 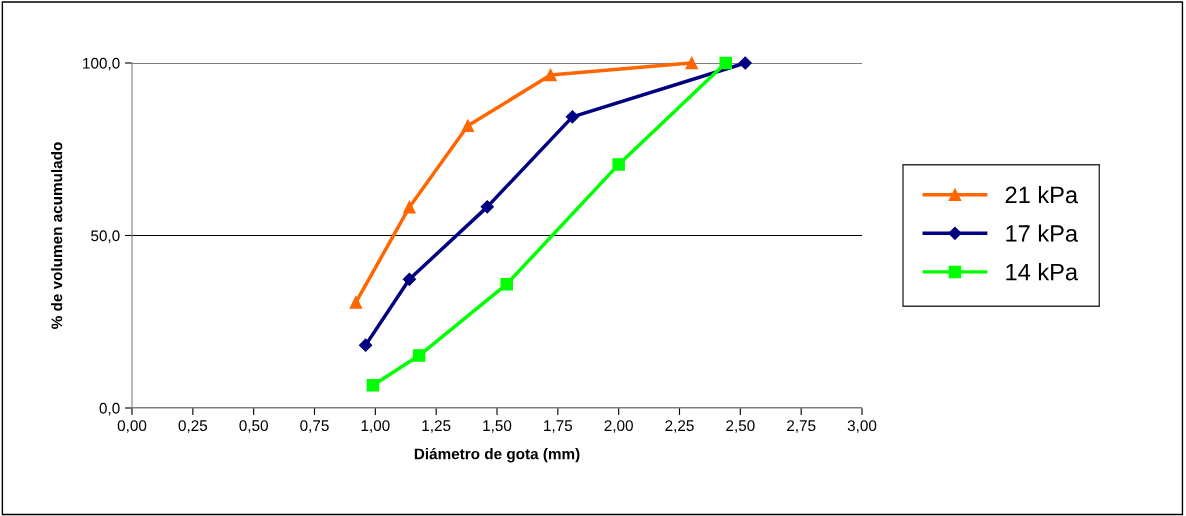 What do you see at coordinates (314, 426) in the screenshot?
I see `x-tick-label: 0,75` at bounding box center [314, 426].